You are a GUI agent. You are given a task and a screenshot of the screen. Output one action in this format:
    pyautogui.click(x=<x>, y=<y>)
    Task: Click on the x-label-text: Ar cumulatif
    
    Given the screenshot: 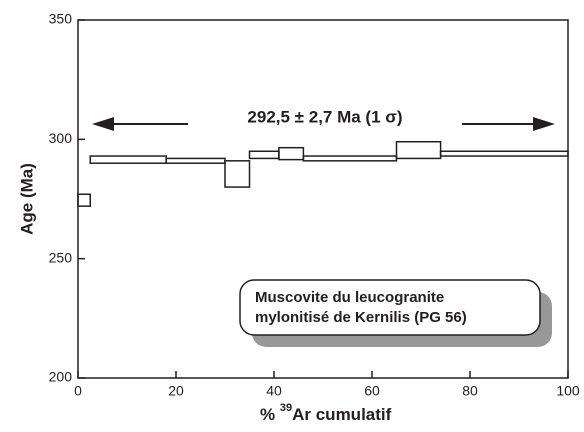 What is the action you would take?
    pyautogui.click(x=342, y=414)
    